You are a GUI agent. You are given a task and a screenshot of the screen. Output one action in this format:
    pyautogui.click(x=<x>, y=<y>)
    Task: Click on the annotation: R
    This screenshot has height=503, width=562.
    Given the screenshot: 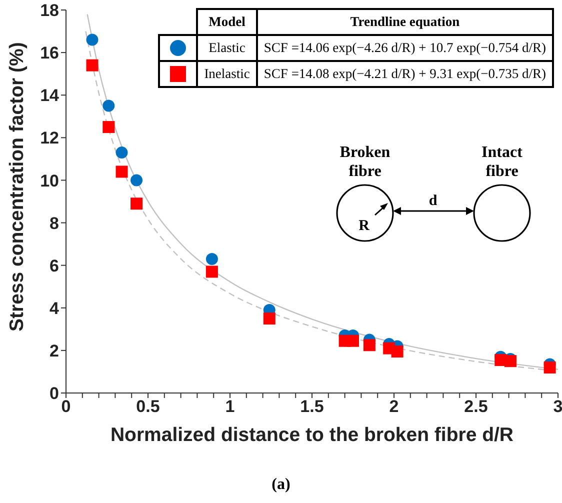 What is the action you would take?
    pyautogui.click(x=364, y=226)
    